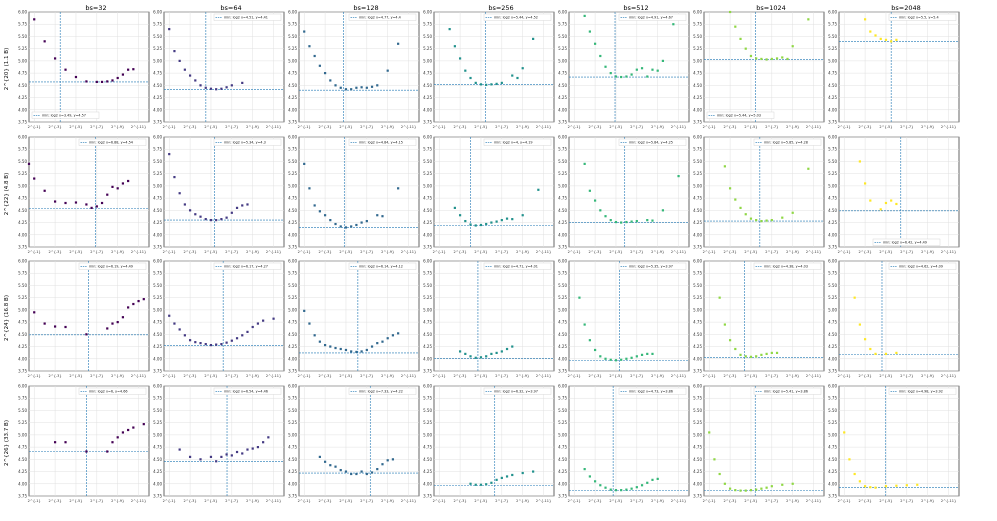 Image resolution: width=997 pixels, height=521 pixels. Describe the element at coordinates (382, 142) in the screenshot. I see `legend-box` at that location.